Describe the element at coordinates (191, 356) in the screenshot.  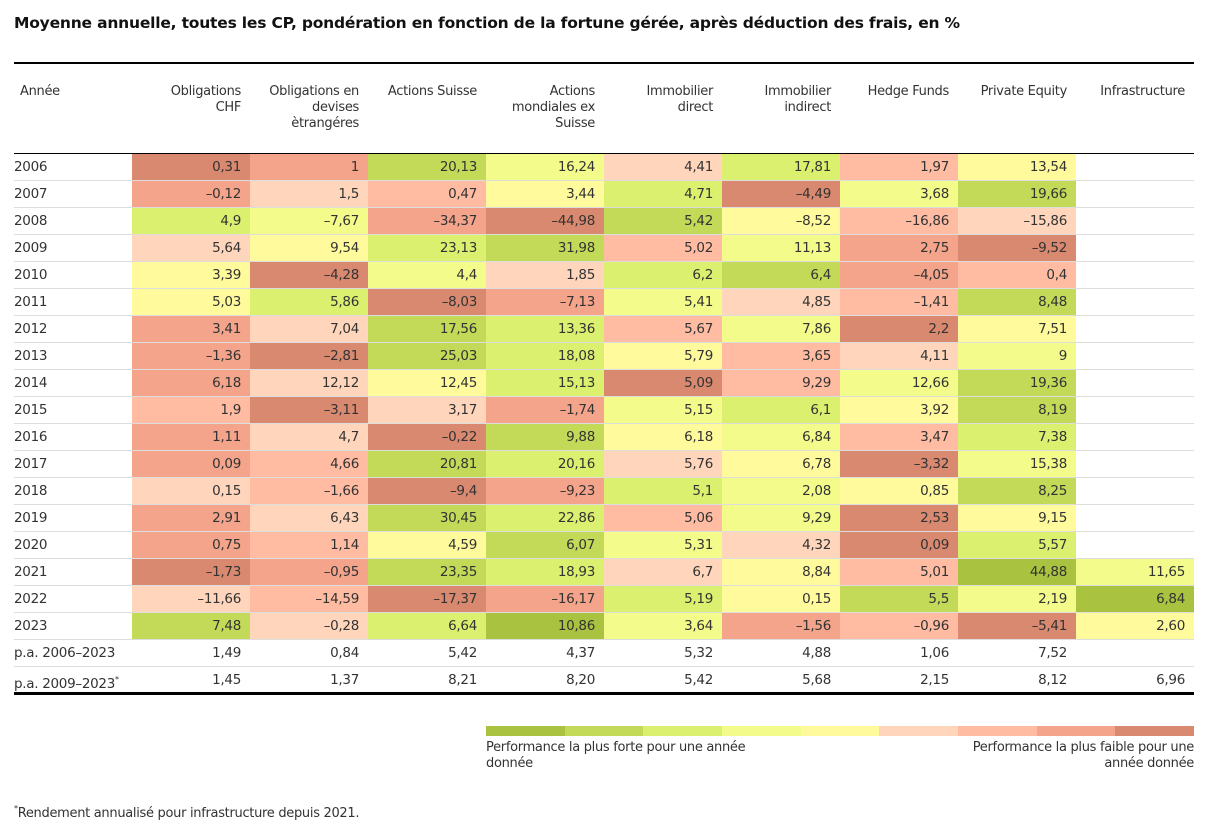
I see `heatmap-cell: –1,36` at that location.